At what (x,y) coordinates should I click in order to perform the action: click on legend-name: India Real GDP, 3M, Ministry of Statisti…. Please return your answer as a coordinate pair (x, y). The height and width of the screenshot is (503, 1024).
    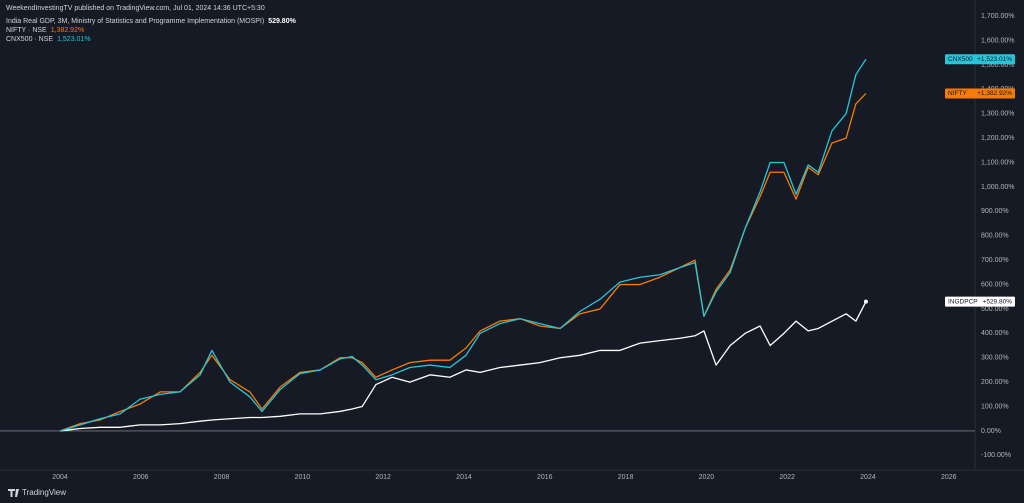
    Looking at the image, I should click on (135, 21).